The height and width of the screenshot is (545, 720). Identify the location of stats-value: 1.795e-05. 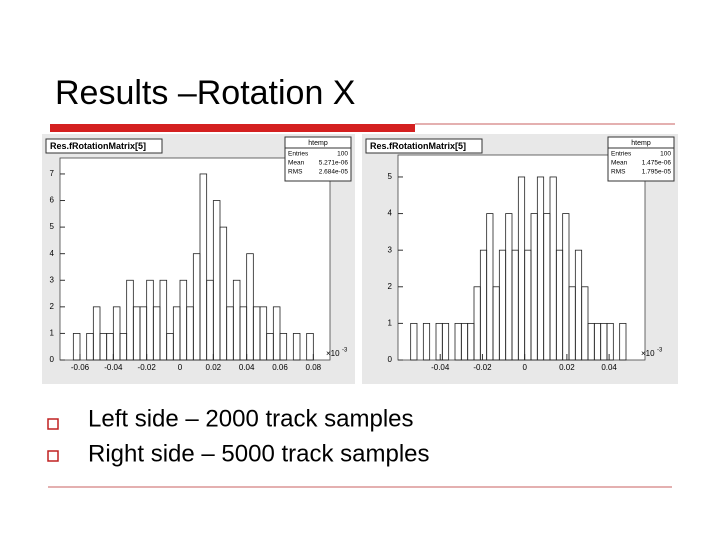
(657, 172).